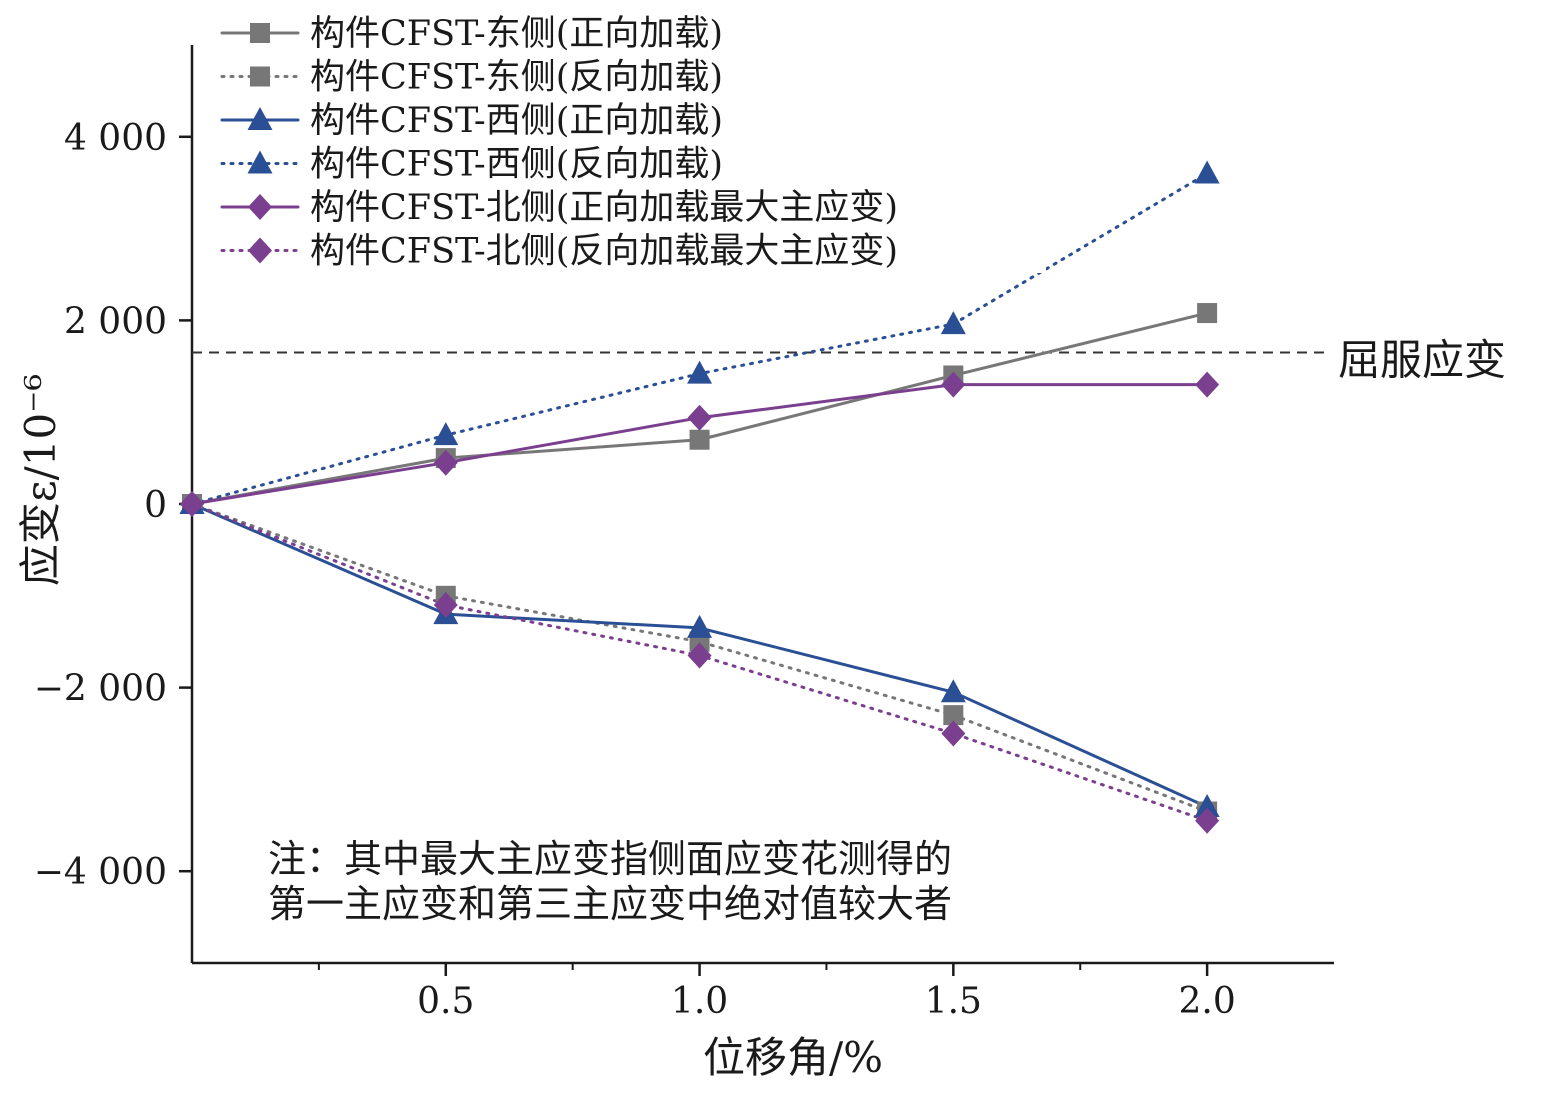 Image resolution: width=1564 pixels, height=1104 pixels. Describe the element at coordinates (516, 78) in the screenshot. I see `legend-label-2: 构件CFST-东侧(反向加载)` at that location.